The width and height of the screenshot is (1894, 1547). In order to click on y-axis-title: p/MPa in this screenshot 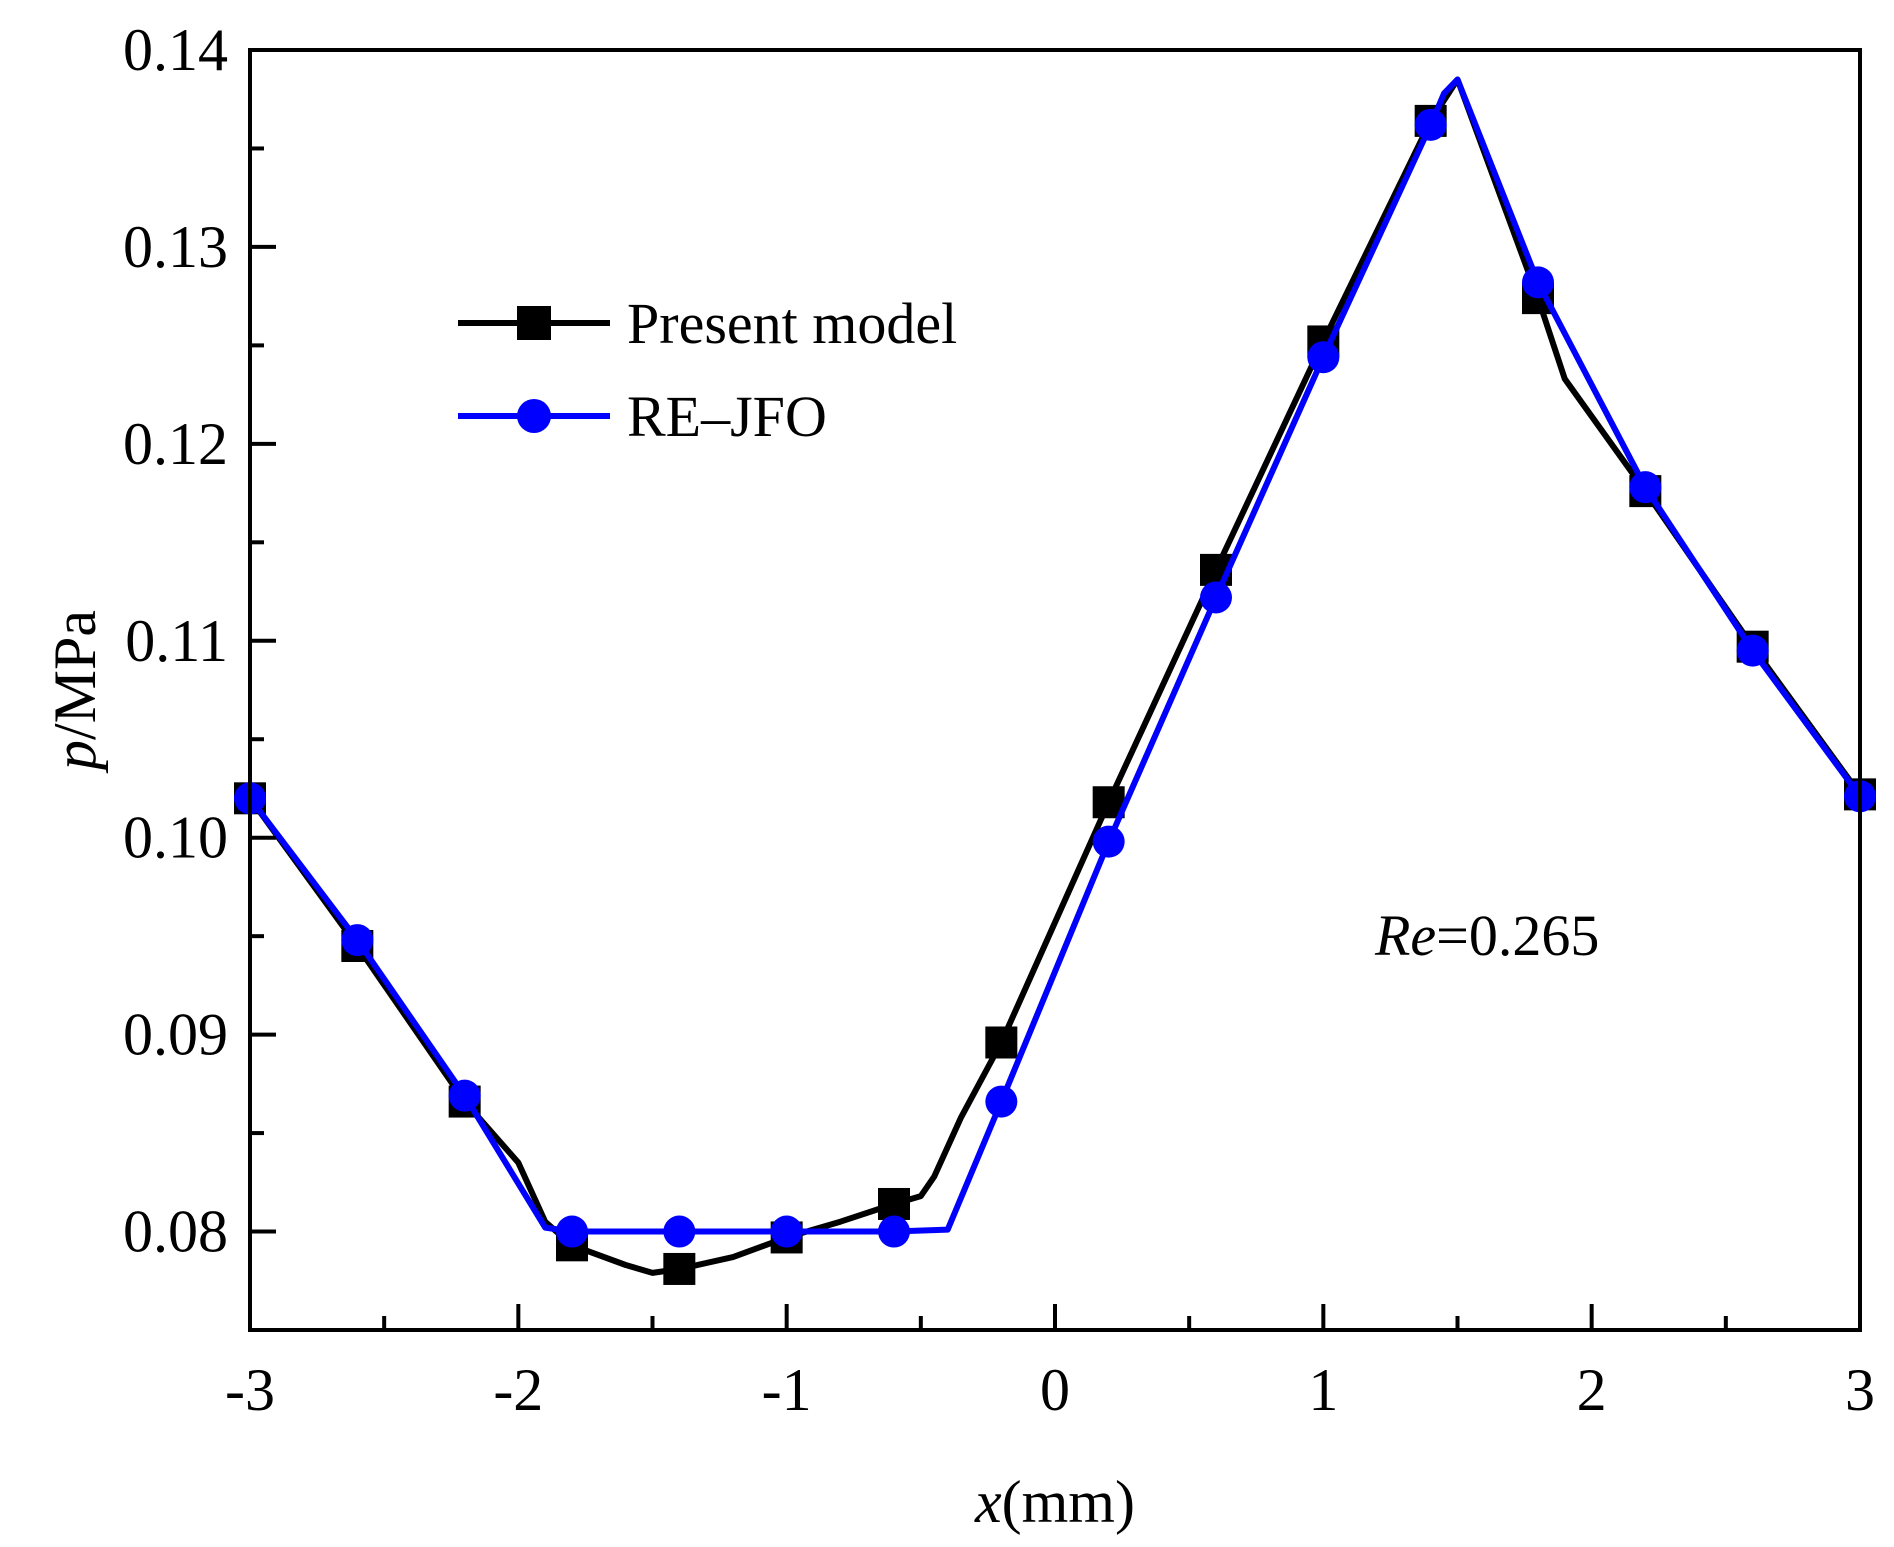, I will do `click(75, 692)`.